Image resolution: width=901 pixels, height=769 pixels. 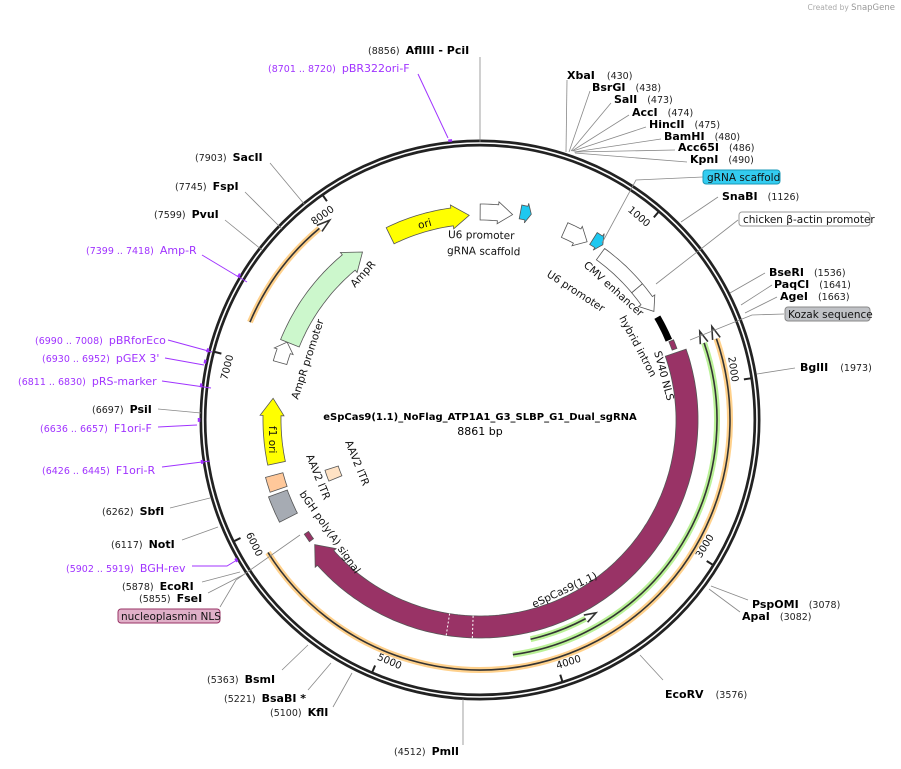 What do you see at coordinates (356, 463) in the screenshot?
I see `feature-label-aav2-itr-2: AAV2 ITR` at bounding box center [356, 463].